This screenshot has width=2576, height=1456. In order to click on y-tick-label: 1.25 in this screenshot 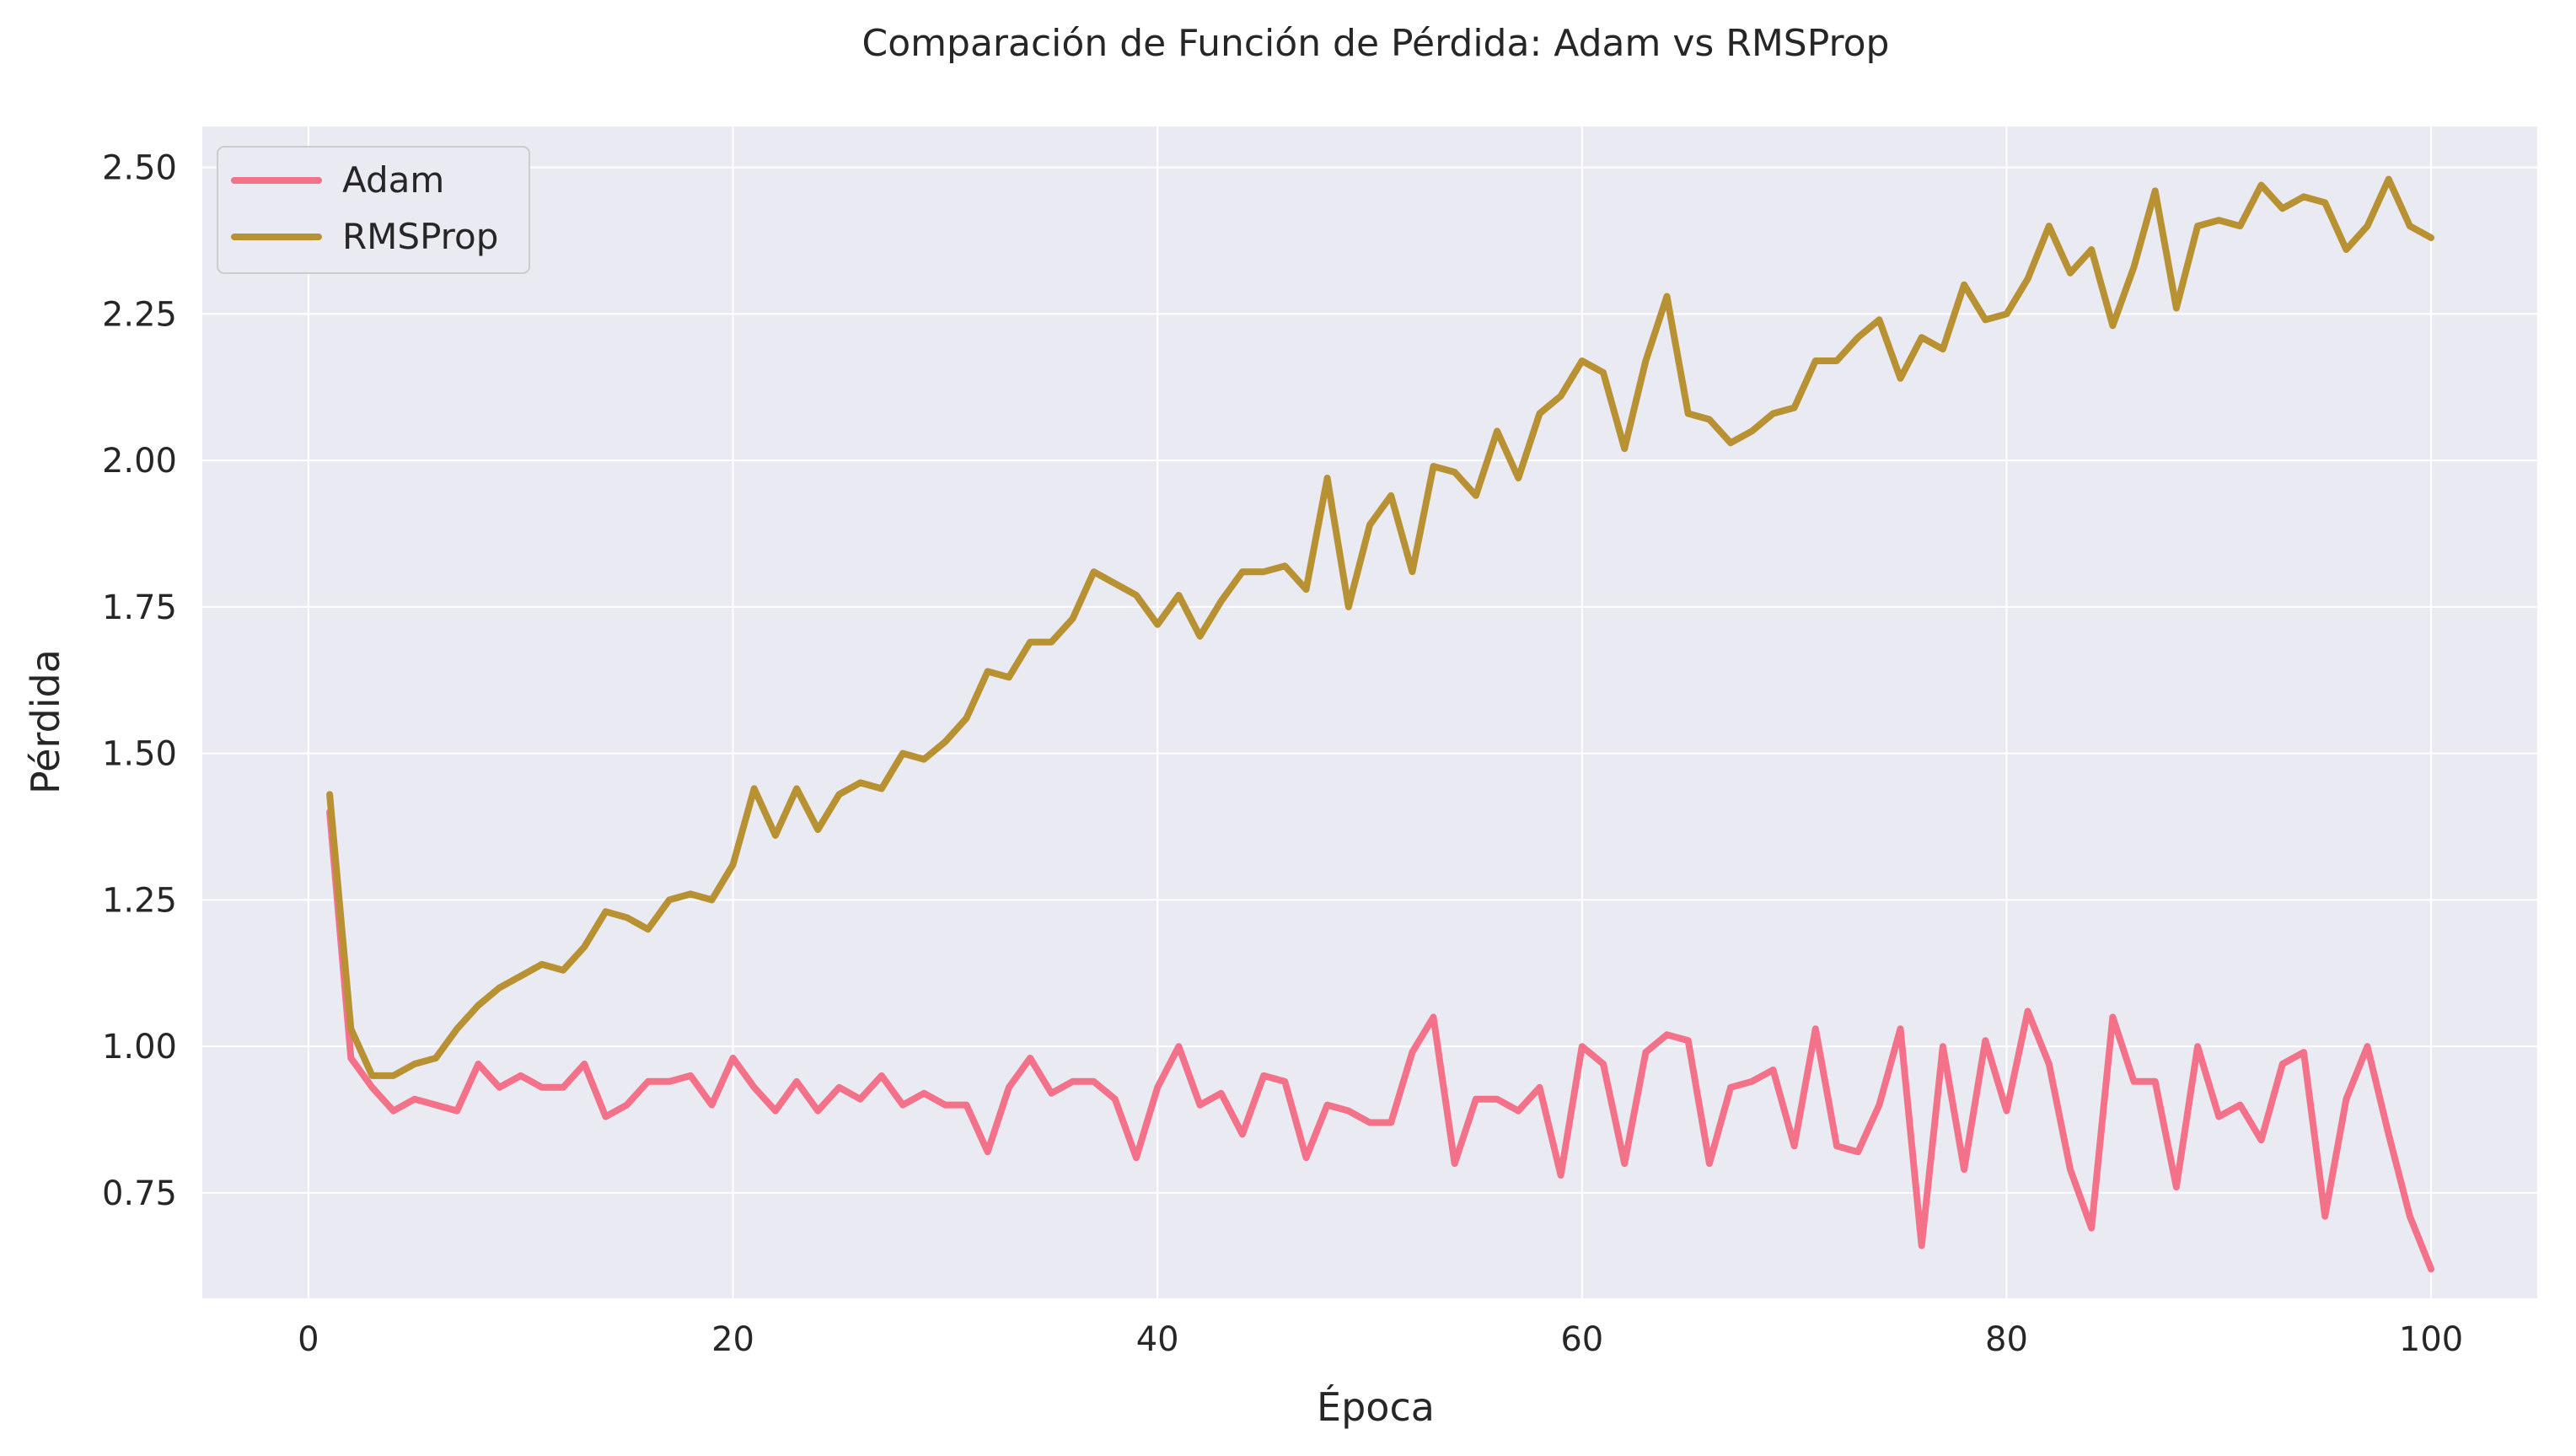, I will do `click(139, 900)`.